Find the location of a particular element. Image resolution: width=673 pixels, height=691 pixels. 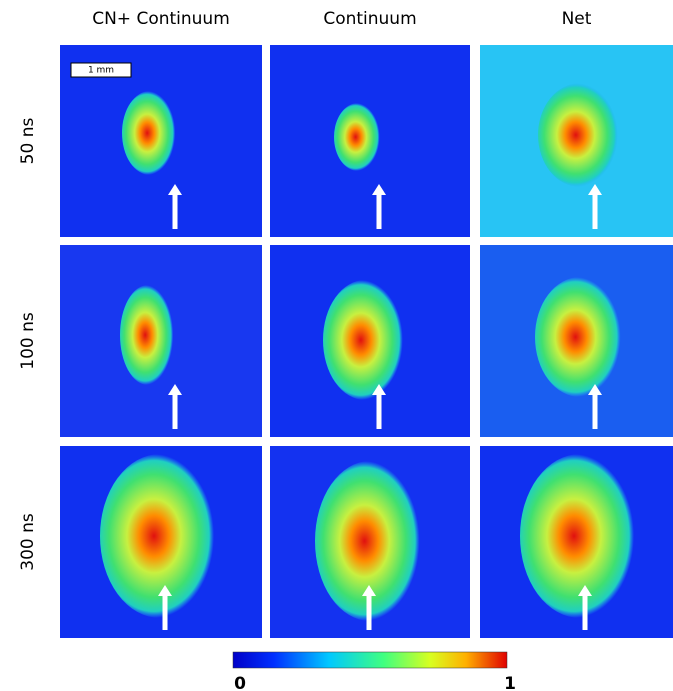

colorbar is located at coordinates (370, 660).